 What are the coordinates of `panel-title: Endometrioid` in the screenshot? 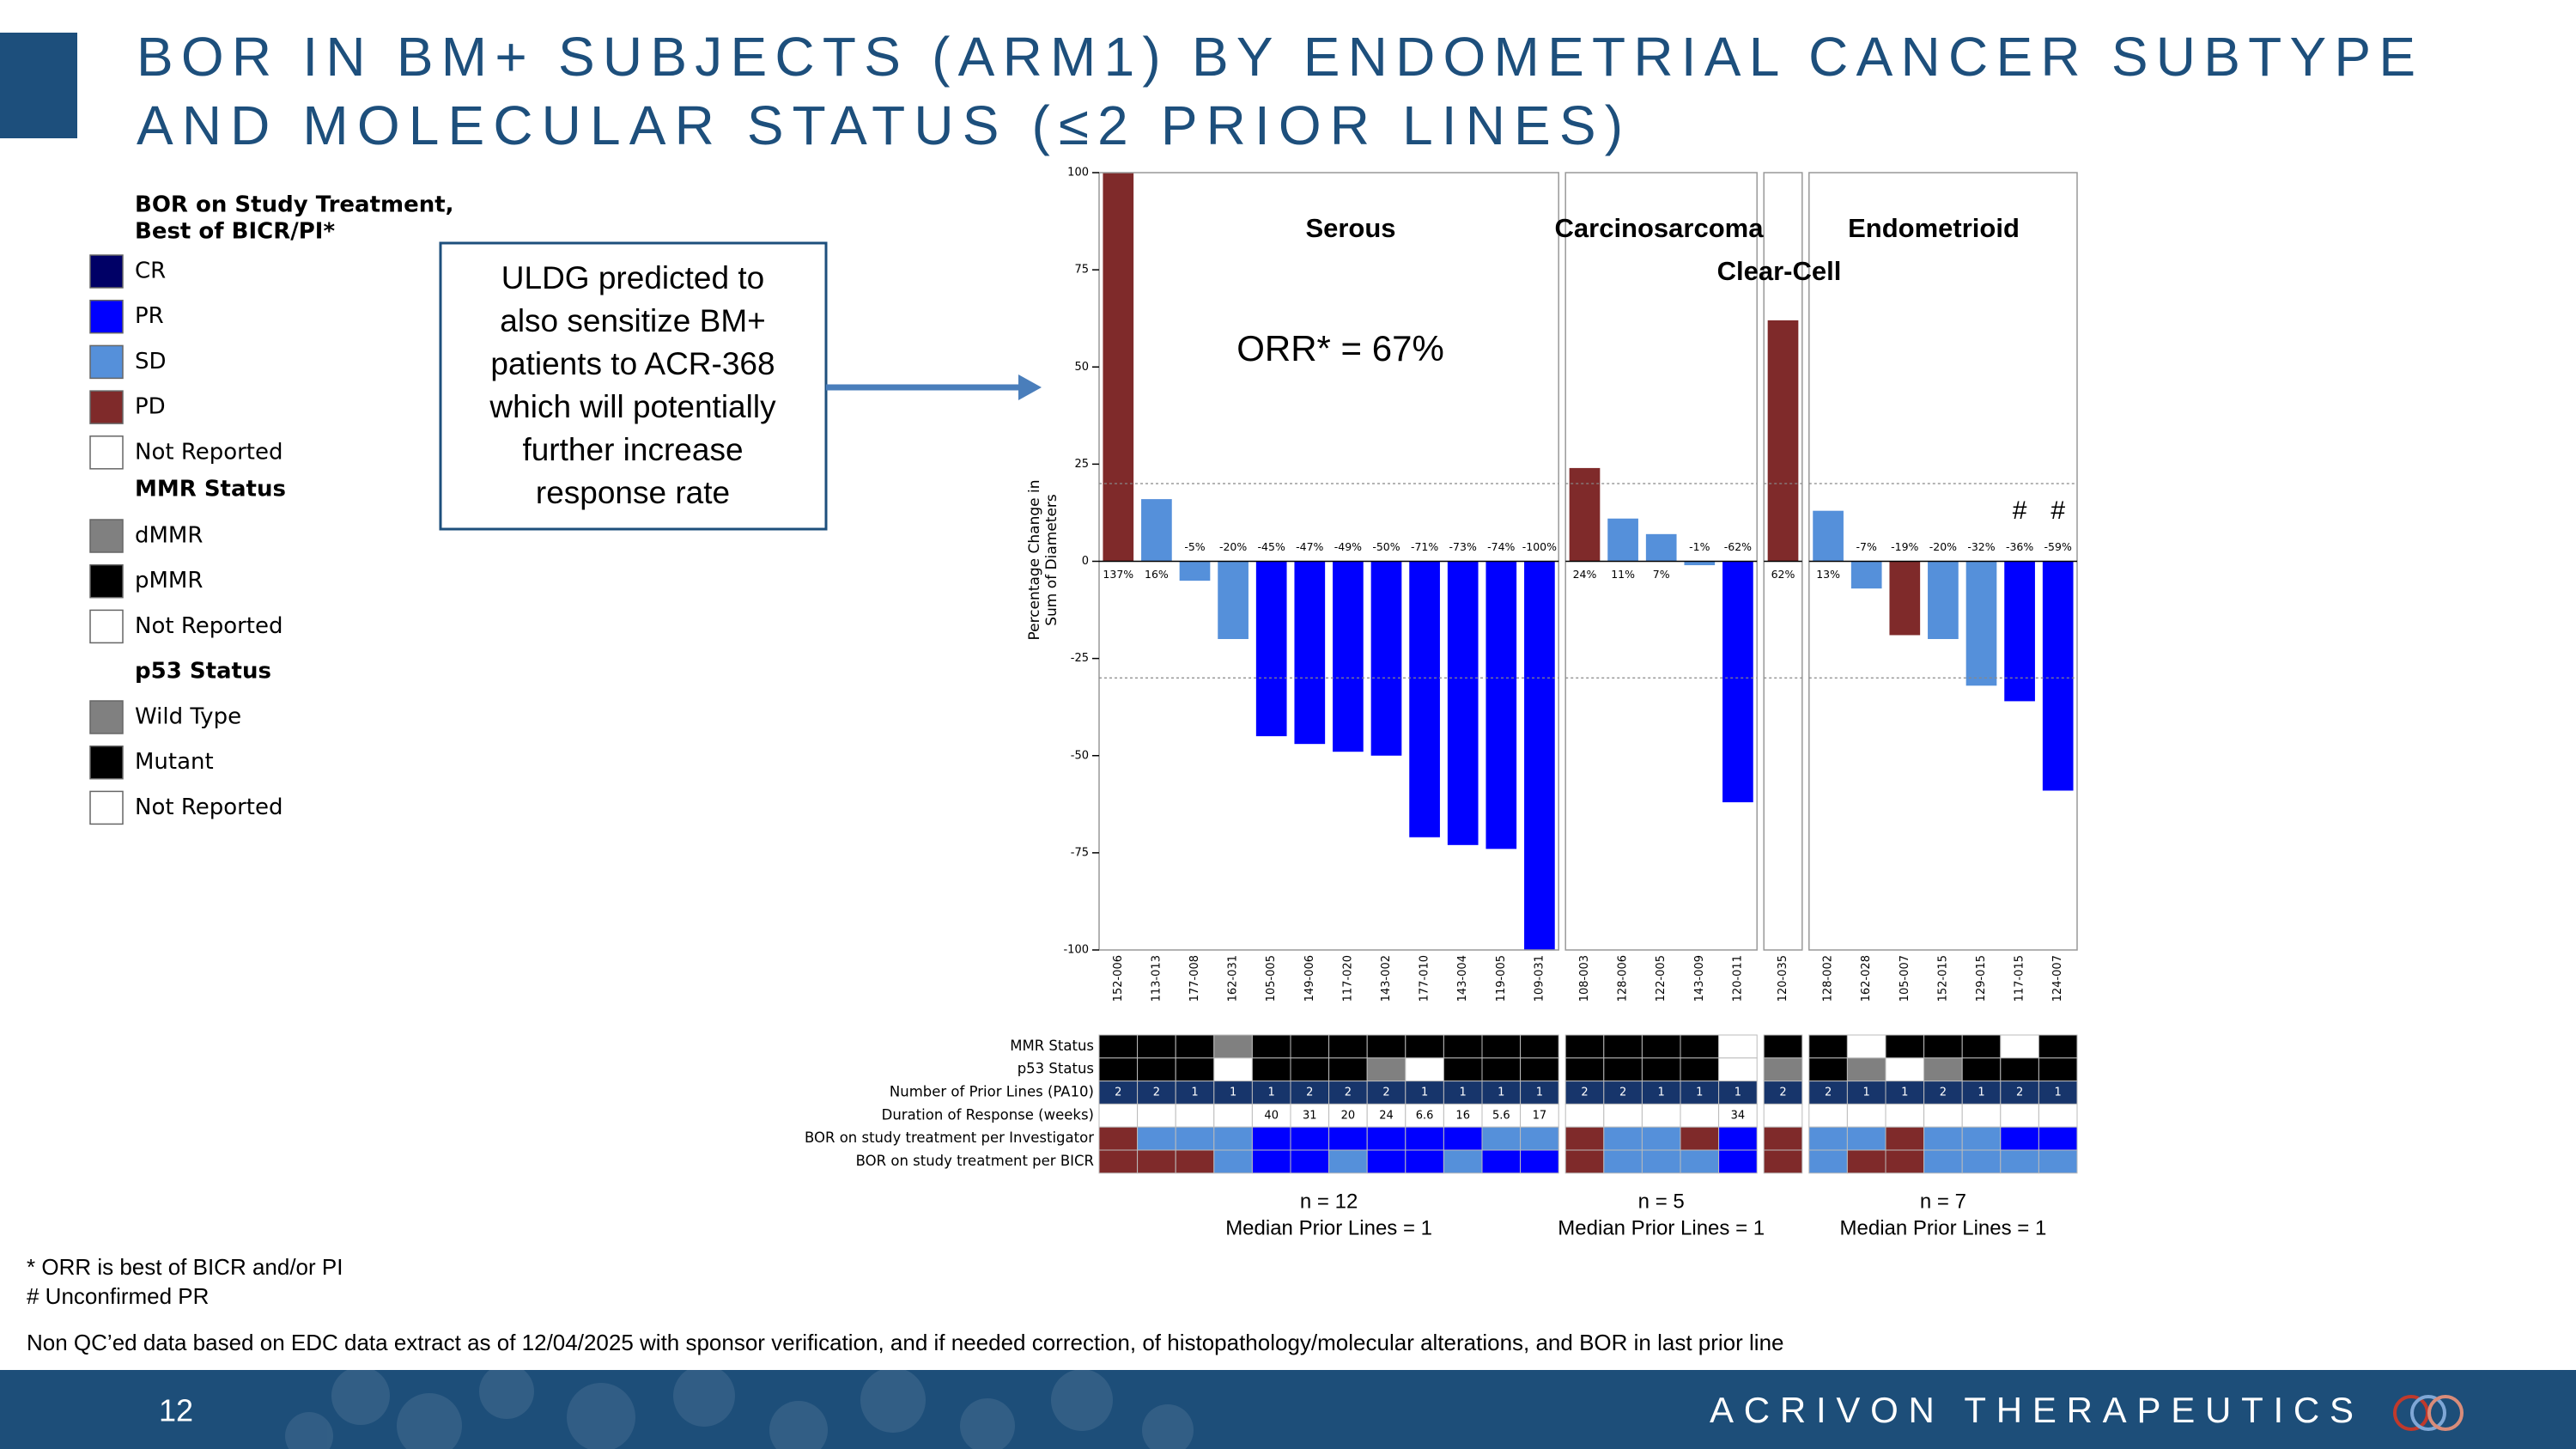 It's located at (1934, 228).